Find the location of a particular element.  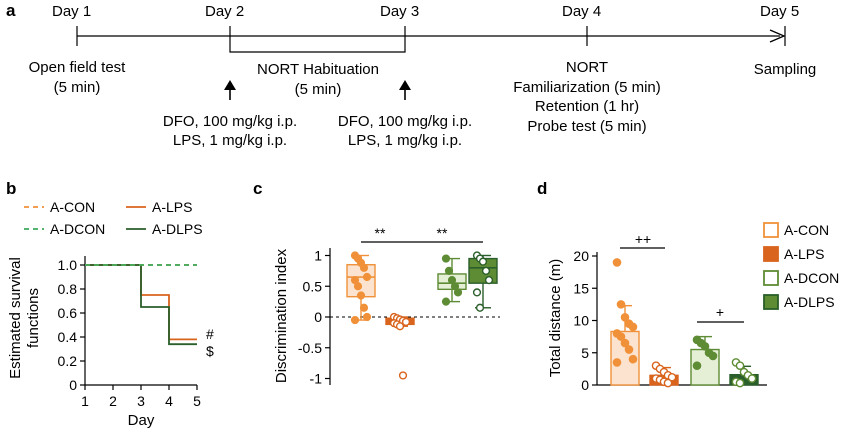

day-label-1: Day 1 is located at coordinates (71, 11).